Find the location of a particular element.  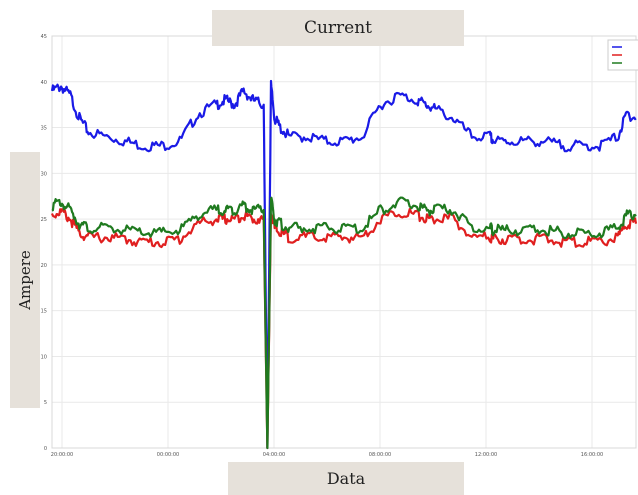

y-axis-label-box: Ampere is located at coordinates (25, 280).